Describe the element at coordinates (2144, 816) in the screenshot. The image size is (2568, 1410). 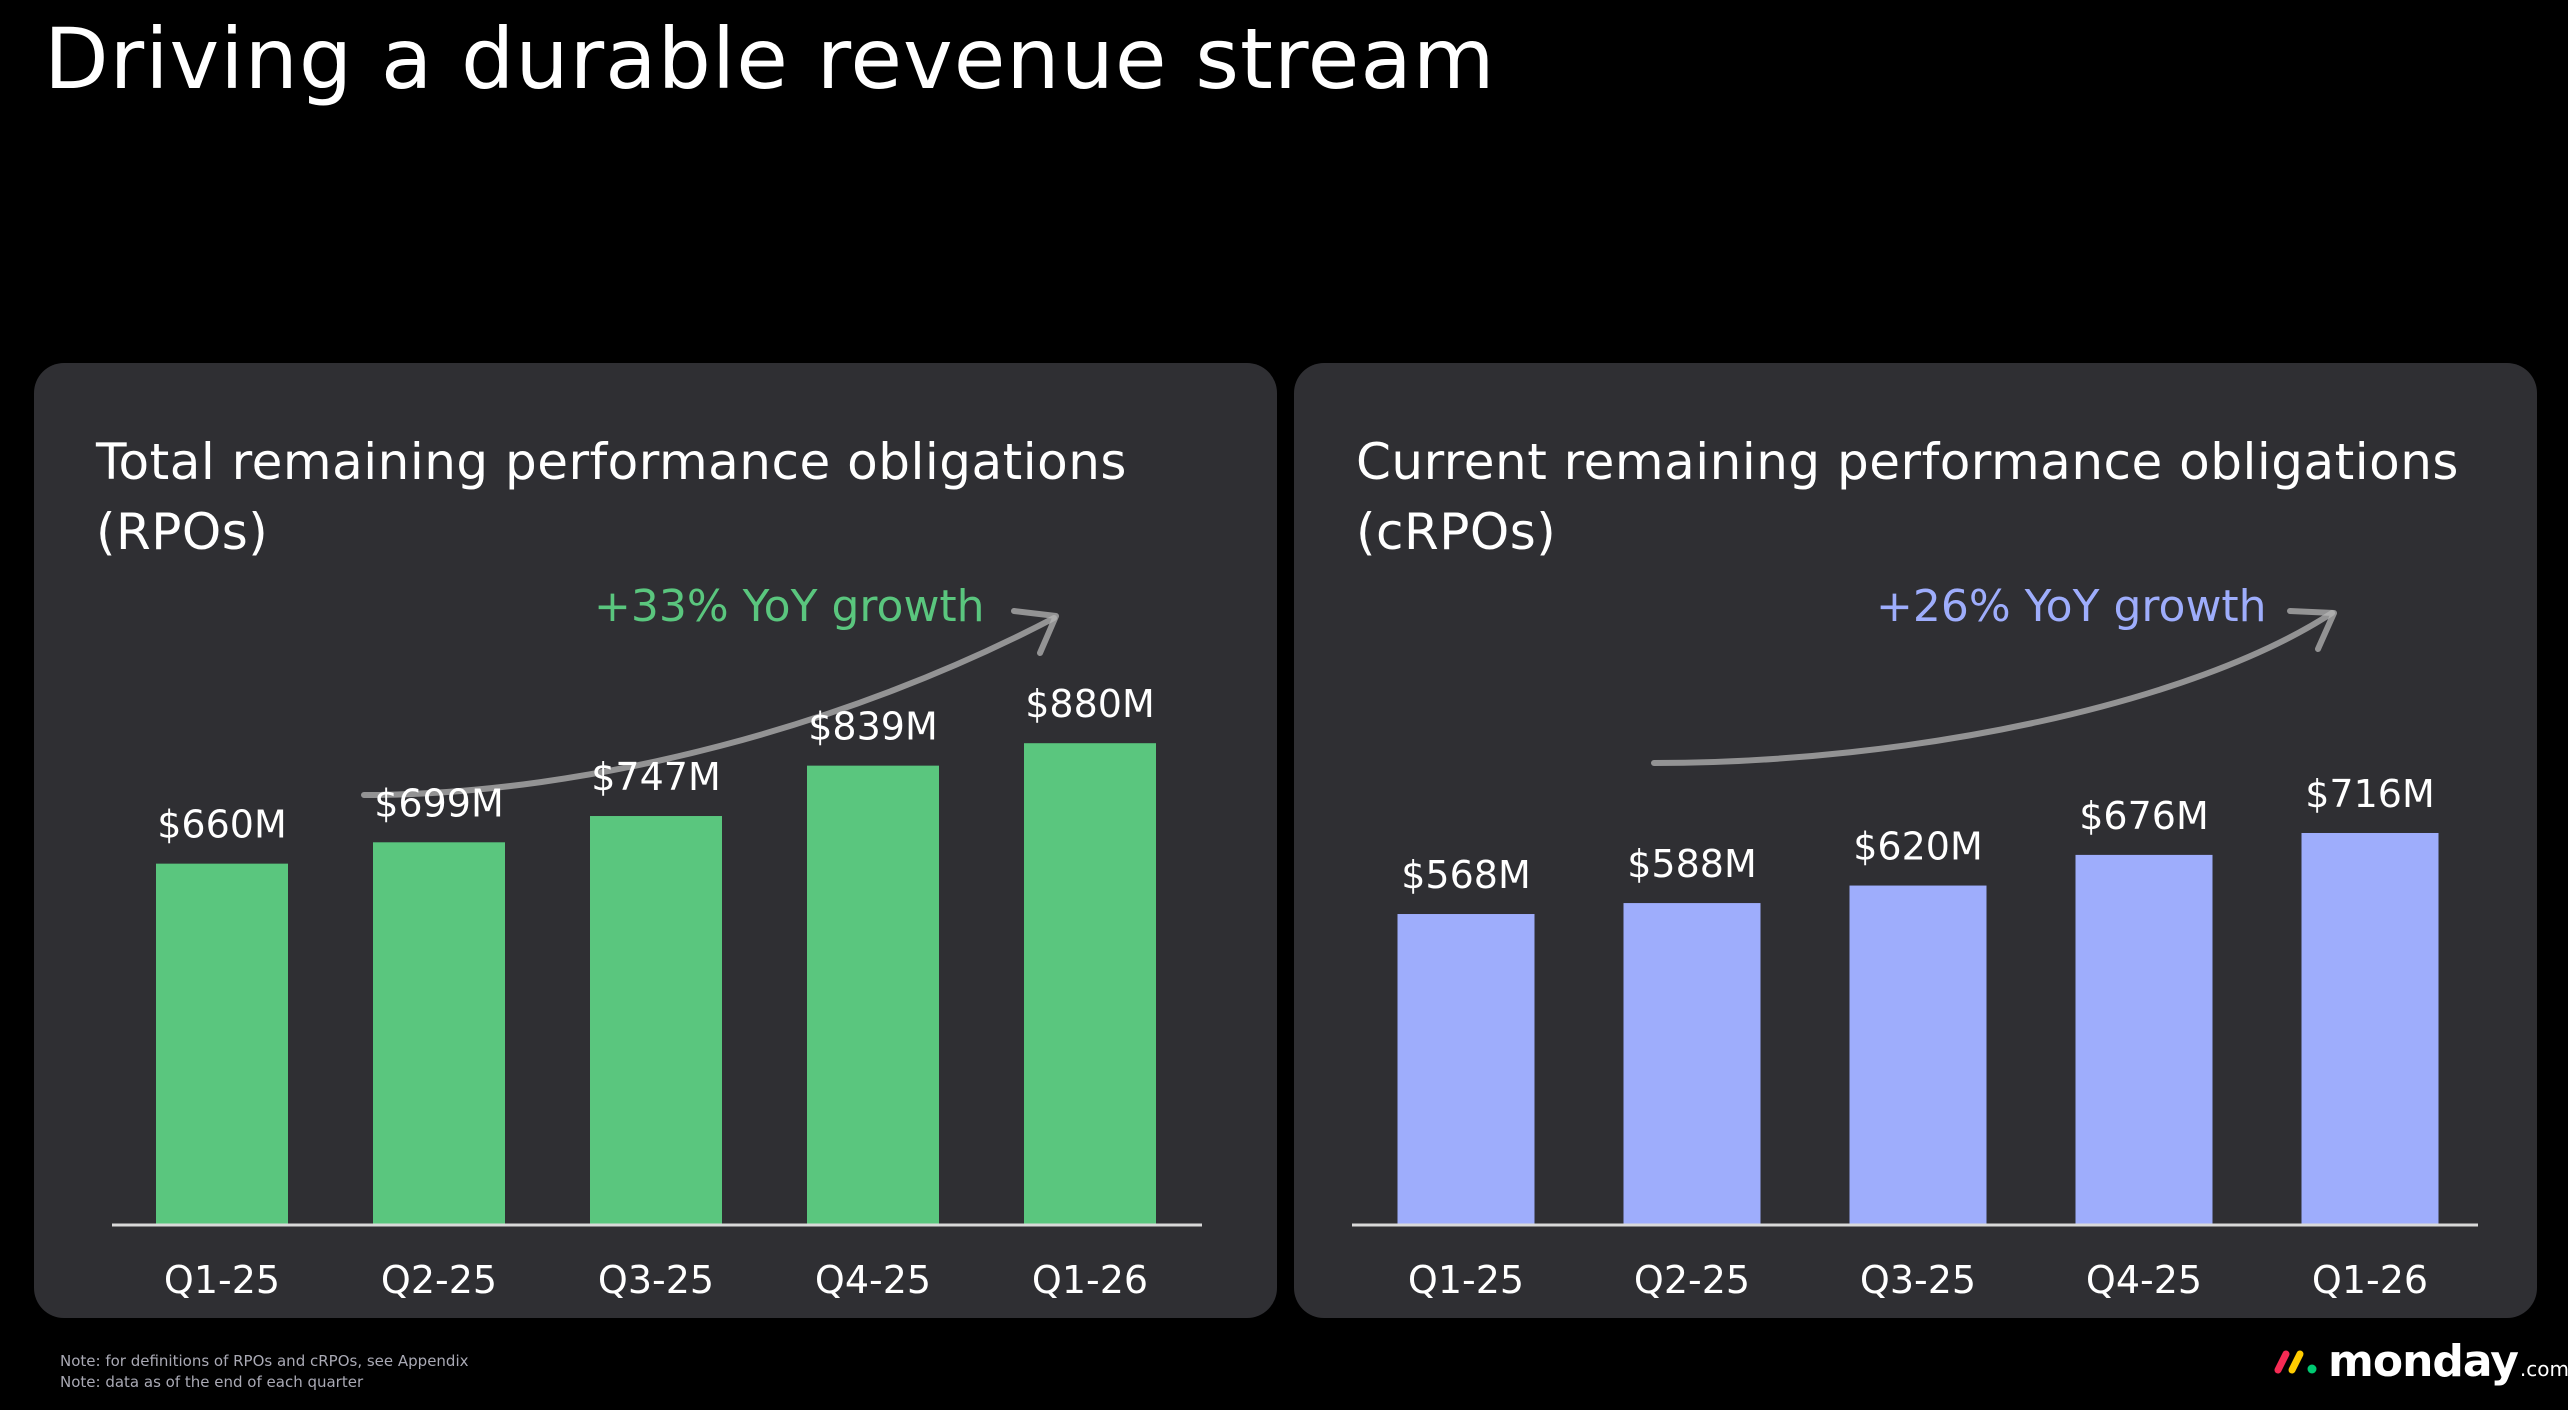
I see `crpo-value-label: $676M` at that location.